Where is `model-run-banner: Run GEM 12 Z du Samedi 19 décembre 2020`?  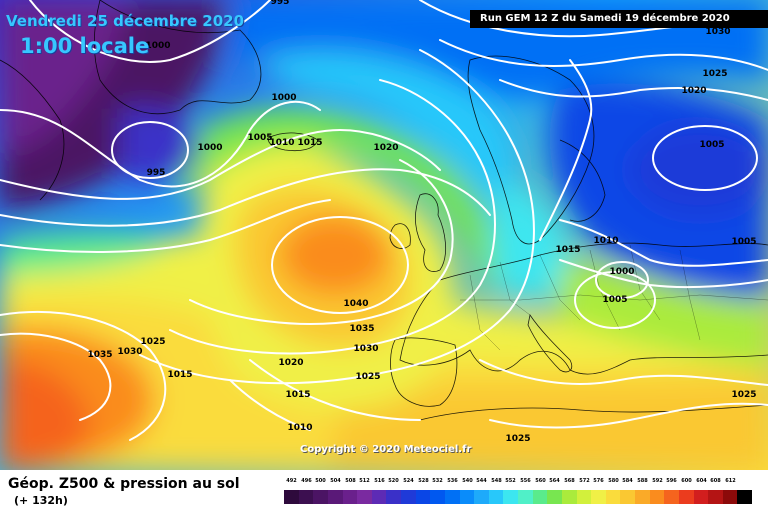
model-run-banner: Run GEM 12 Z du Samedi 19 décembre 2020 is located at coordinates (619, 19).